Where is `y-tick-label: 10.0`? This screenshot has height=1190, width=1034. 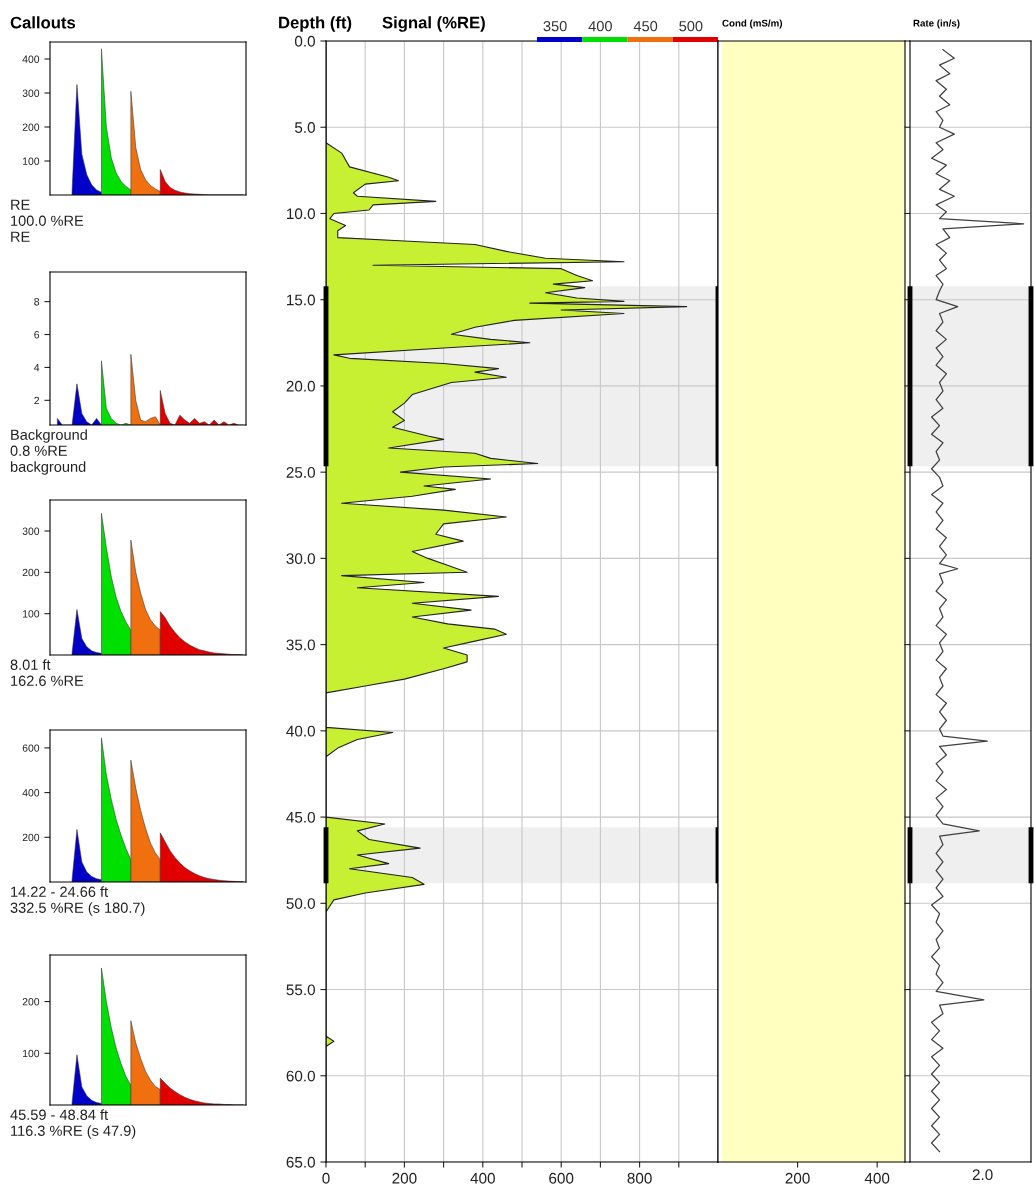 y-tick-label: 10.0 is located at coordinates (301, 214).